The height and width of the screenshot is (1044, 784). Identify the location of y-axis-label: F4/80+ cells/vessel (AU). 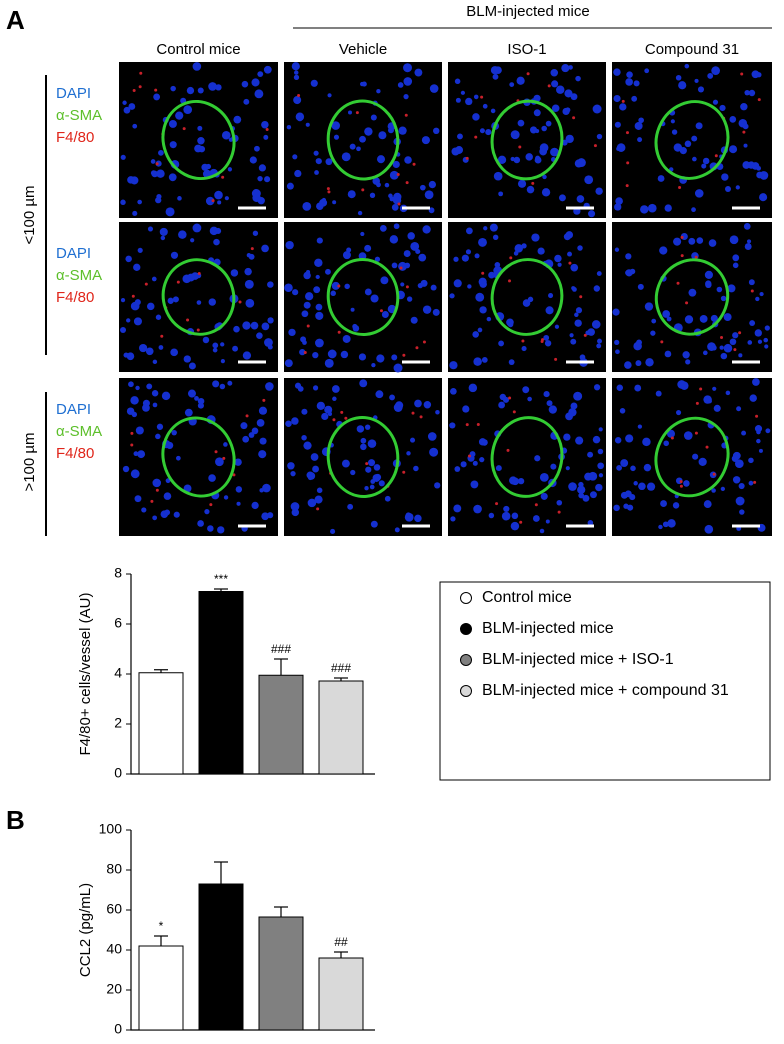
(85, 674).